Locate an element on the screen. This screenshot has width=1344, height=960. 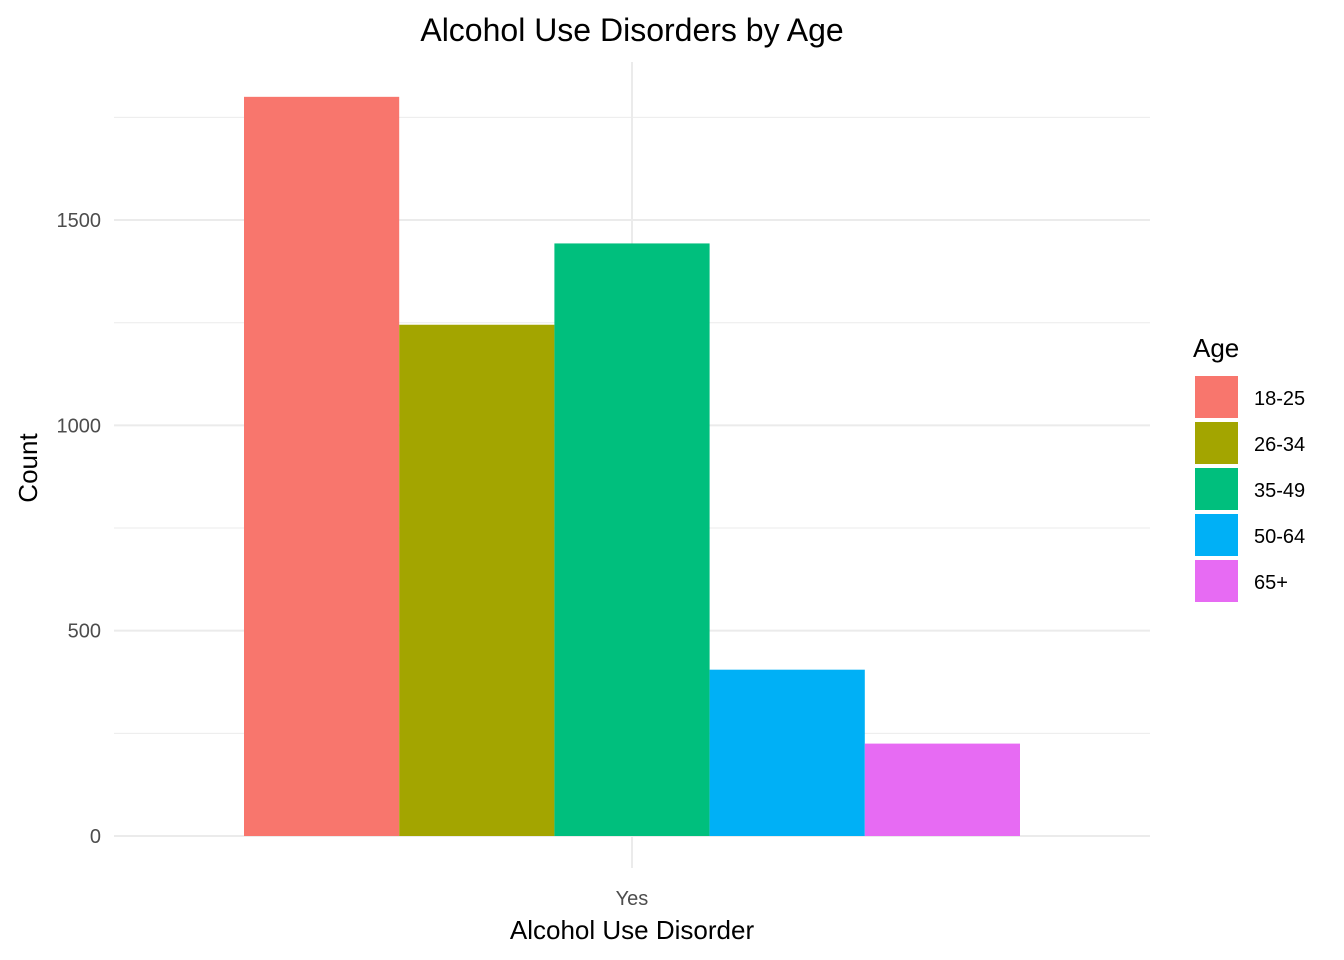
legend-label-35-49: 35-49 is located at coordinates (1279, 491).